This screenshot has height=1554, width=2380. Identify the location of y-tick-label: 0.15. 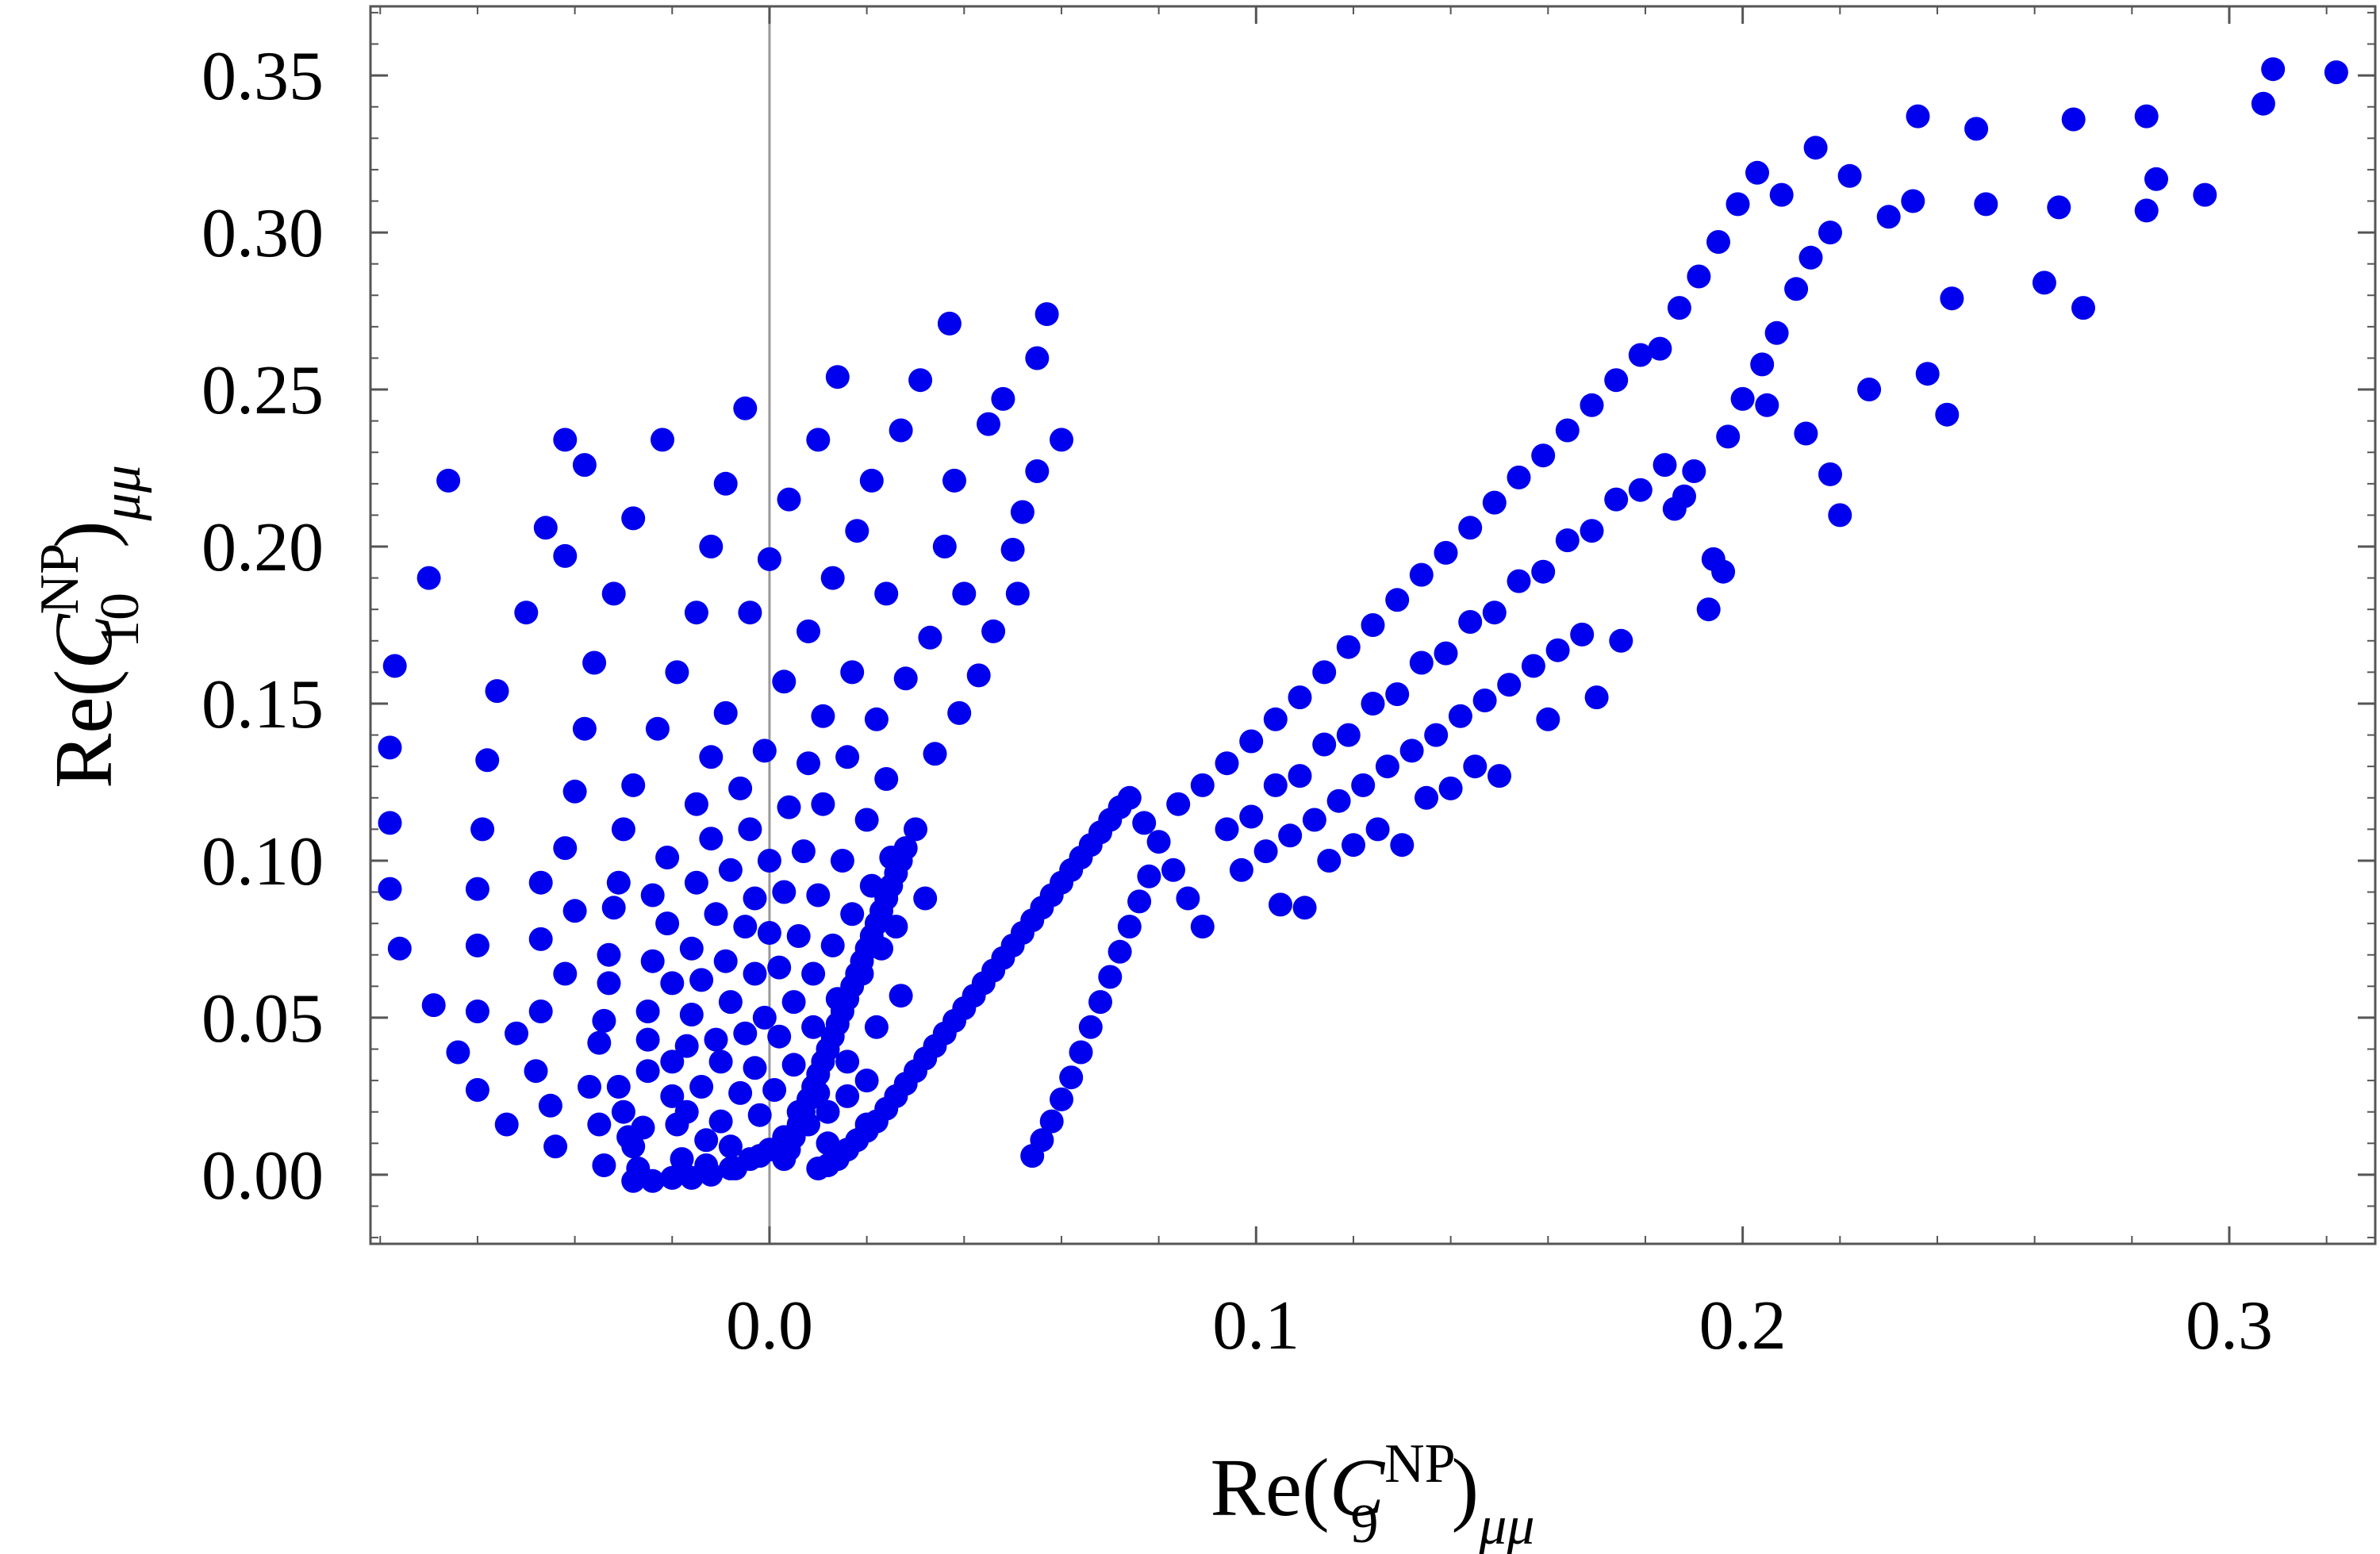
(263, 704).